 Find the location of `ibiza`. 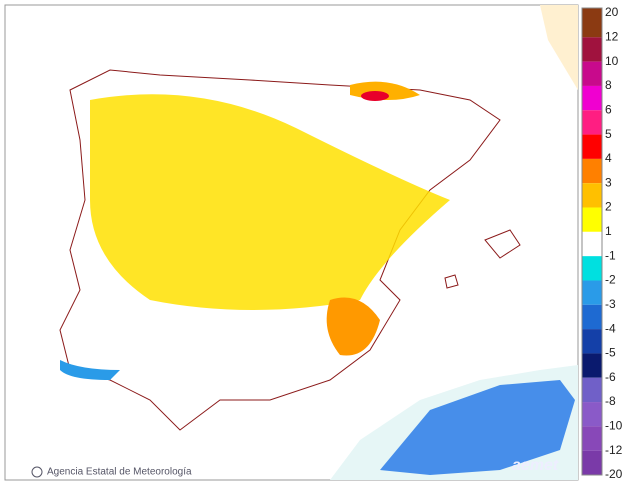

ibiza is located at coordinates (451, 281).